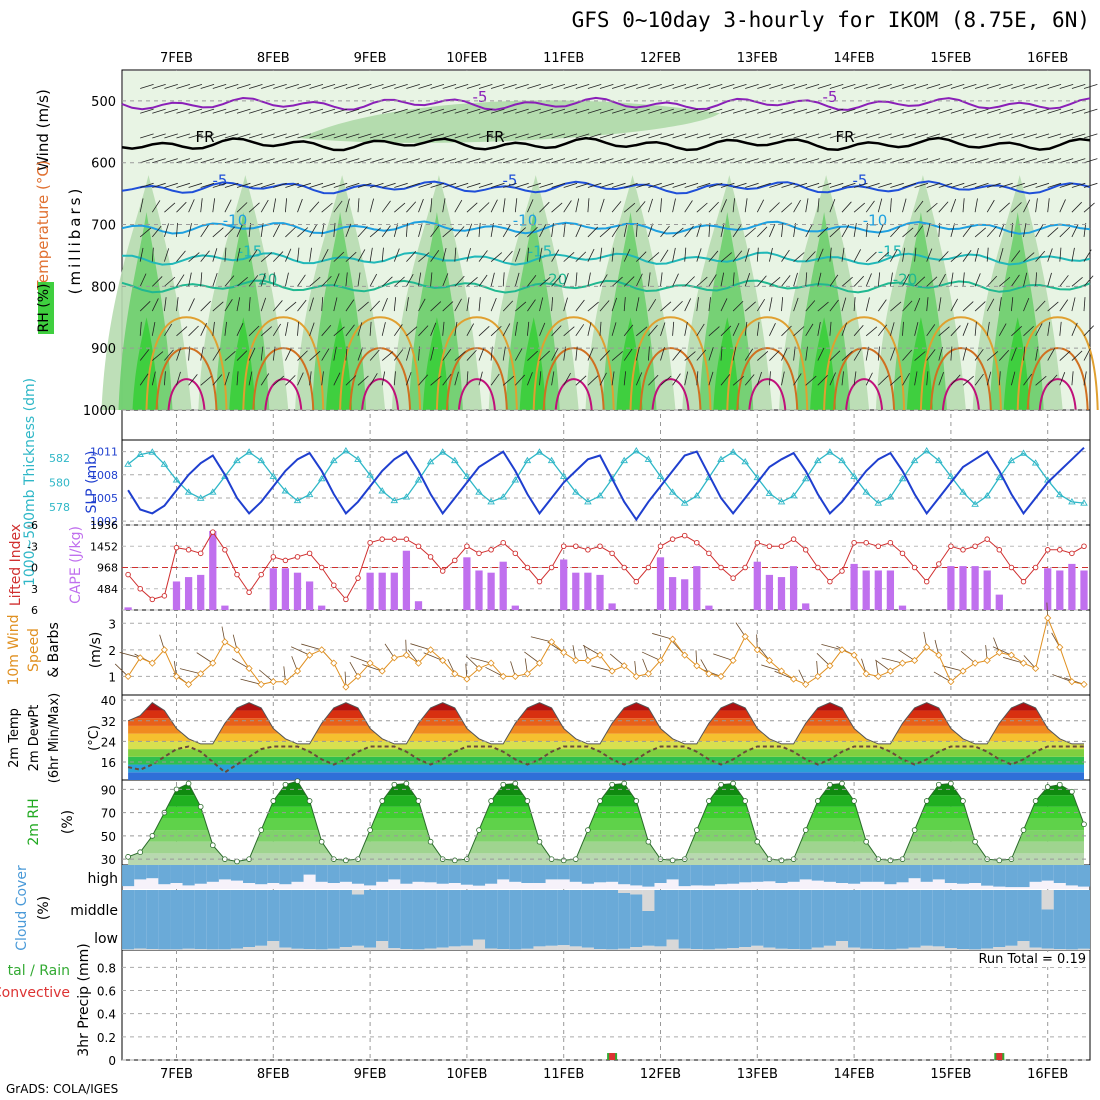 The width and height of the screenshot is (1100, 1100). I want to click on wind-speed-line, so click(606, 652).